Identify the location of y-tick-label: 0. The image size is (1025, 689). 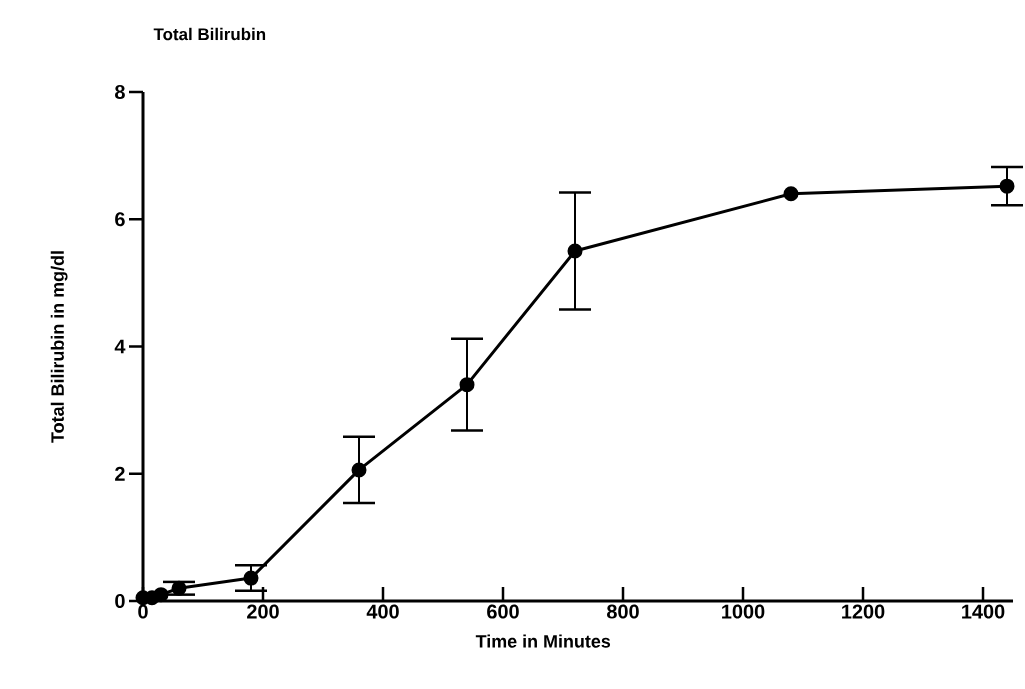
(120, 601).